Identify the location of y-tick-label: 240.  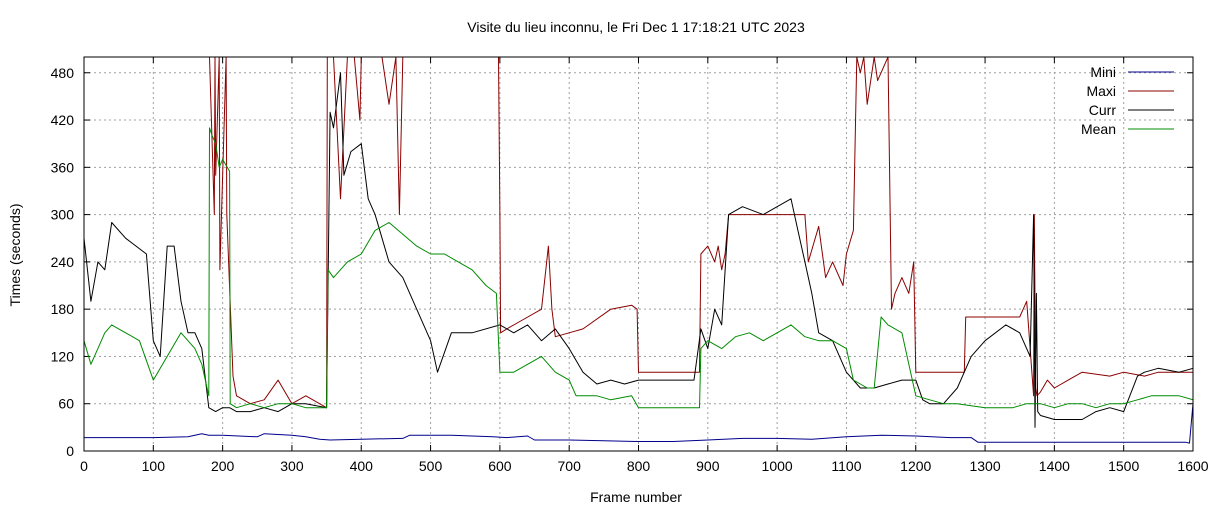
(63, 262).